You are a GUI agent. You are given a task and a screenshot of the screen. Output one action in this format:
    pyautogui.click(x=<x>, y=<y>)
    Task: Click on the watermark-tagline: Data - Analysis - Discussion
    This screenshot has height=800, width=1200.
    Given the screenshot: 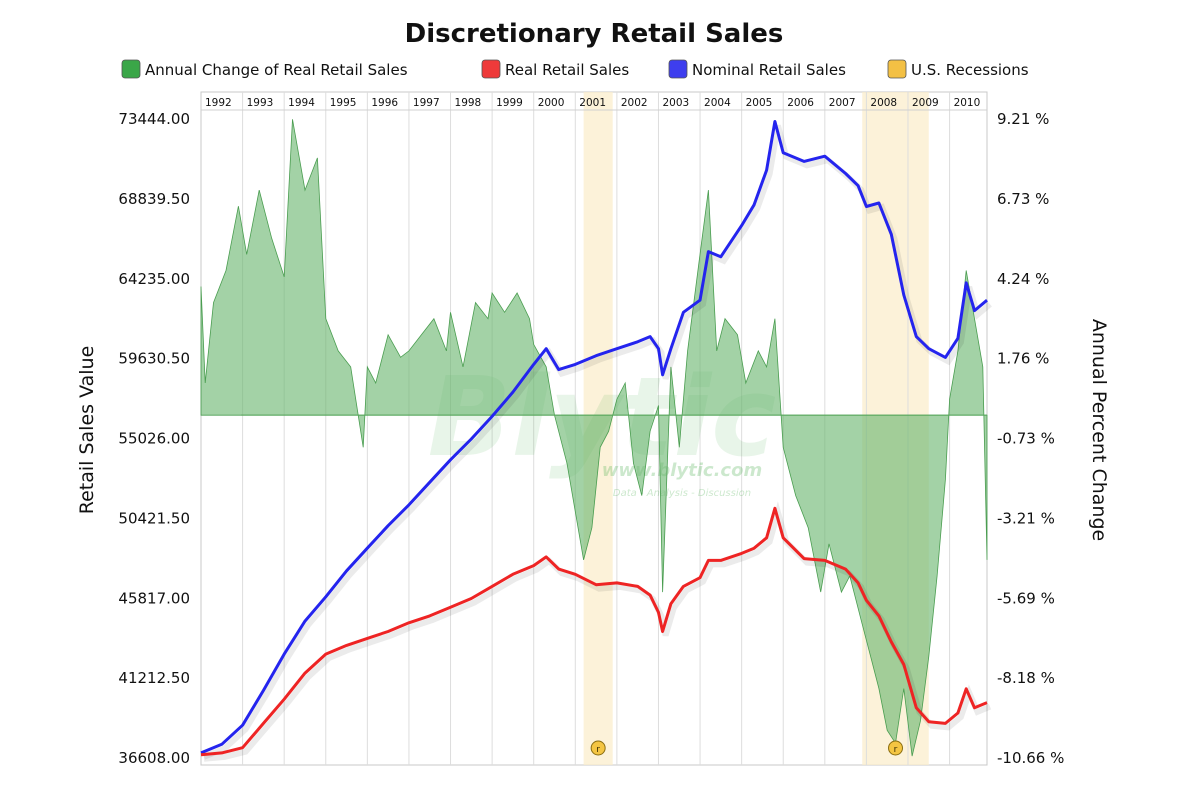 What is the action you would take?
    pyautogui.click(x=682, y=493)
    